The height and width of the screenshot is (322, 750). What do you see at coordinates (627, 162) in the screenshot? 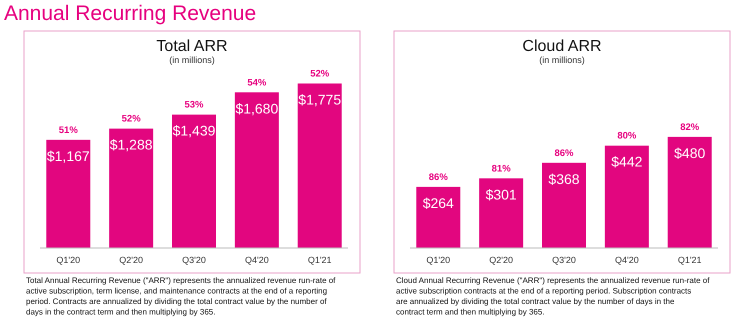
I see `data-label: $442` at bounding box center [627, 162].